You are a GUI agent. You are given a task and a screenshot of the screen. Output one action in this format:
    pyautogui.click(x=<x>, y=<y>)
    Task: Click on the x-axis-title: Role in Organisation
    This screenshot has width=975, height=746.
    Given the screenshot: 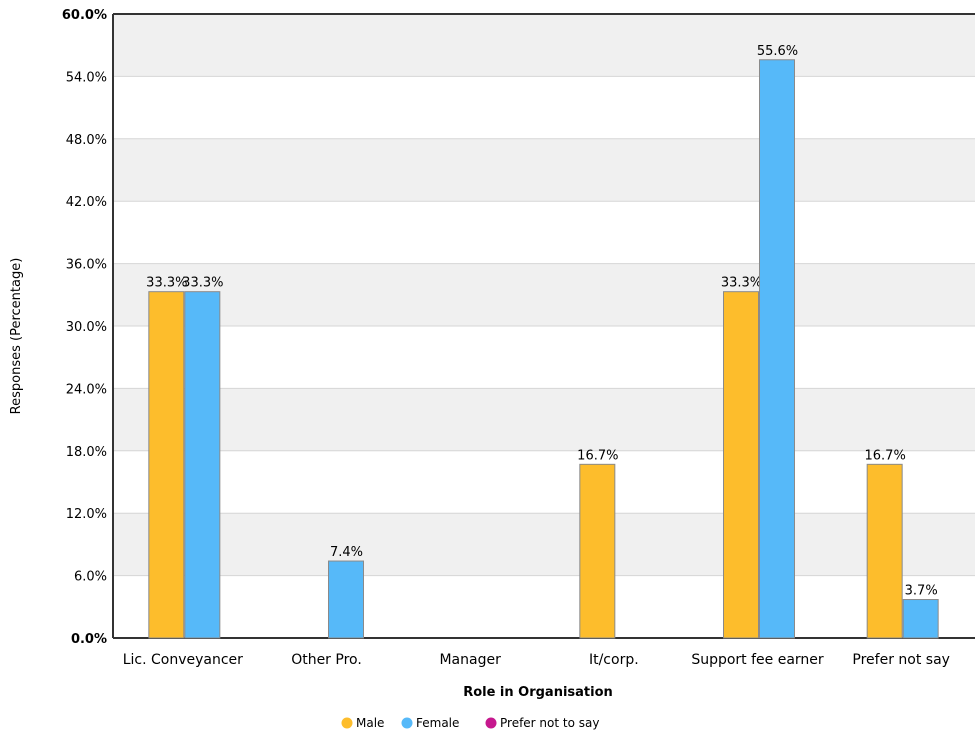 What is the action you would take?
    pyautogui.click(x=538, y=692)
    